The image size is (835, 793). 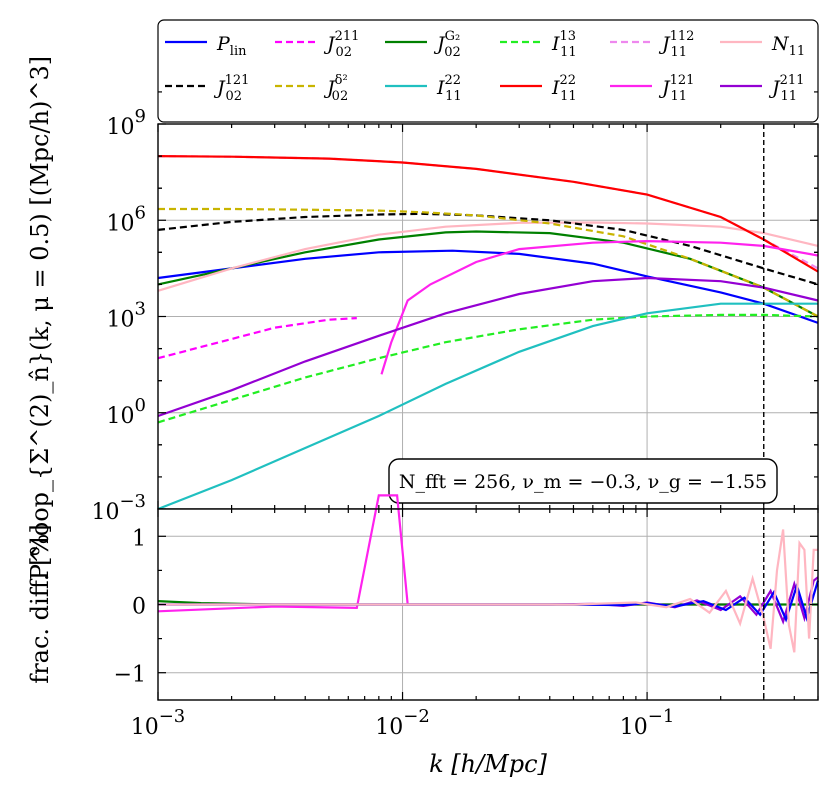 What do you see at coordinates (311, 88) in the screenshot?
I see `legend-entry: Jδ² 02` at bounding box center [311, 88].